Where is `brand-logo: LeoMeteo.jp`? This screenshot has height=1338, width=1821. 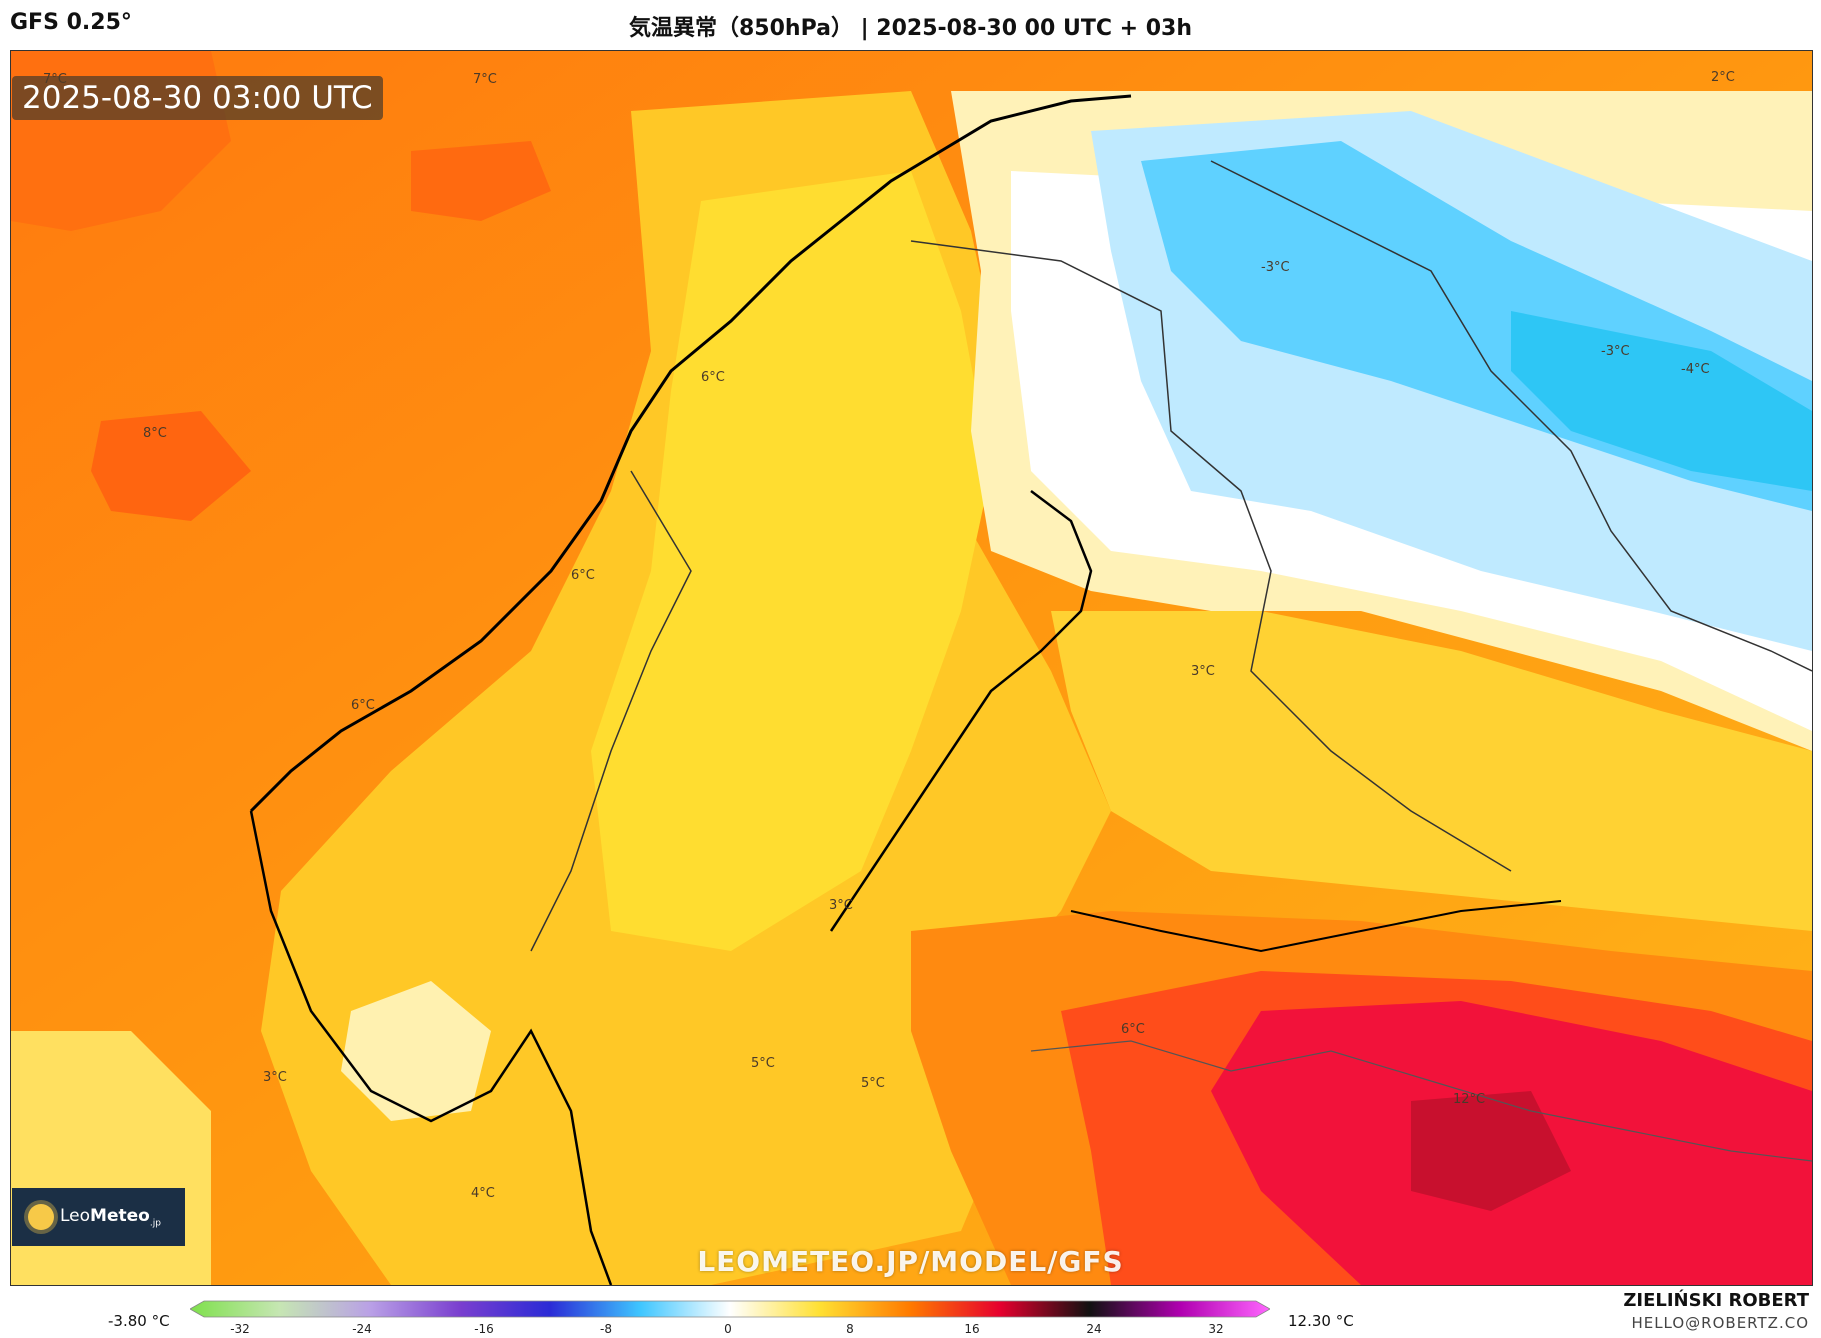 brand-logo: LeoMeteo.jp is located at coordinates (98, 1217).